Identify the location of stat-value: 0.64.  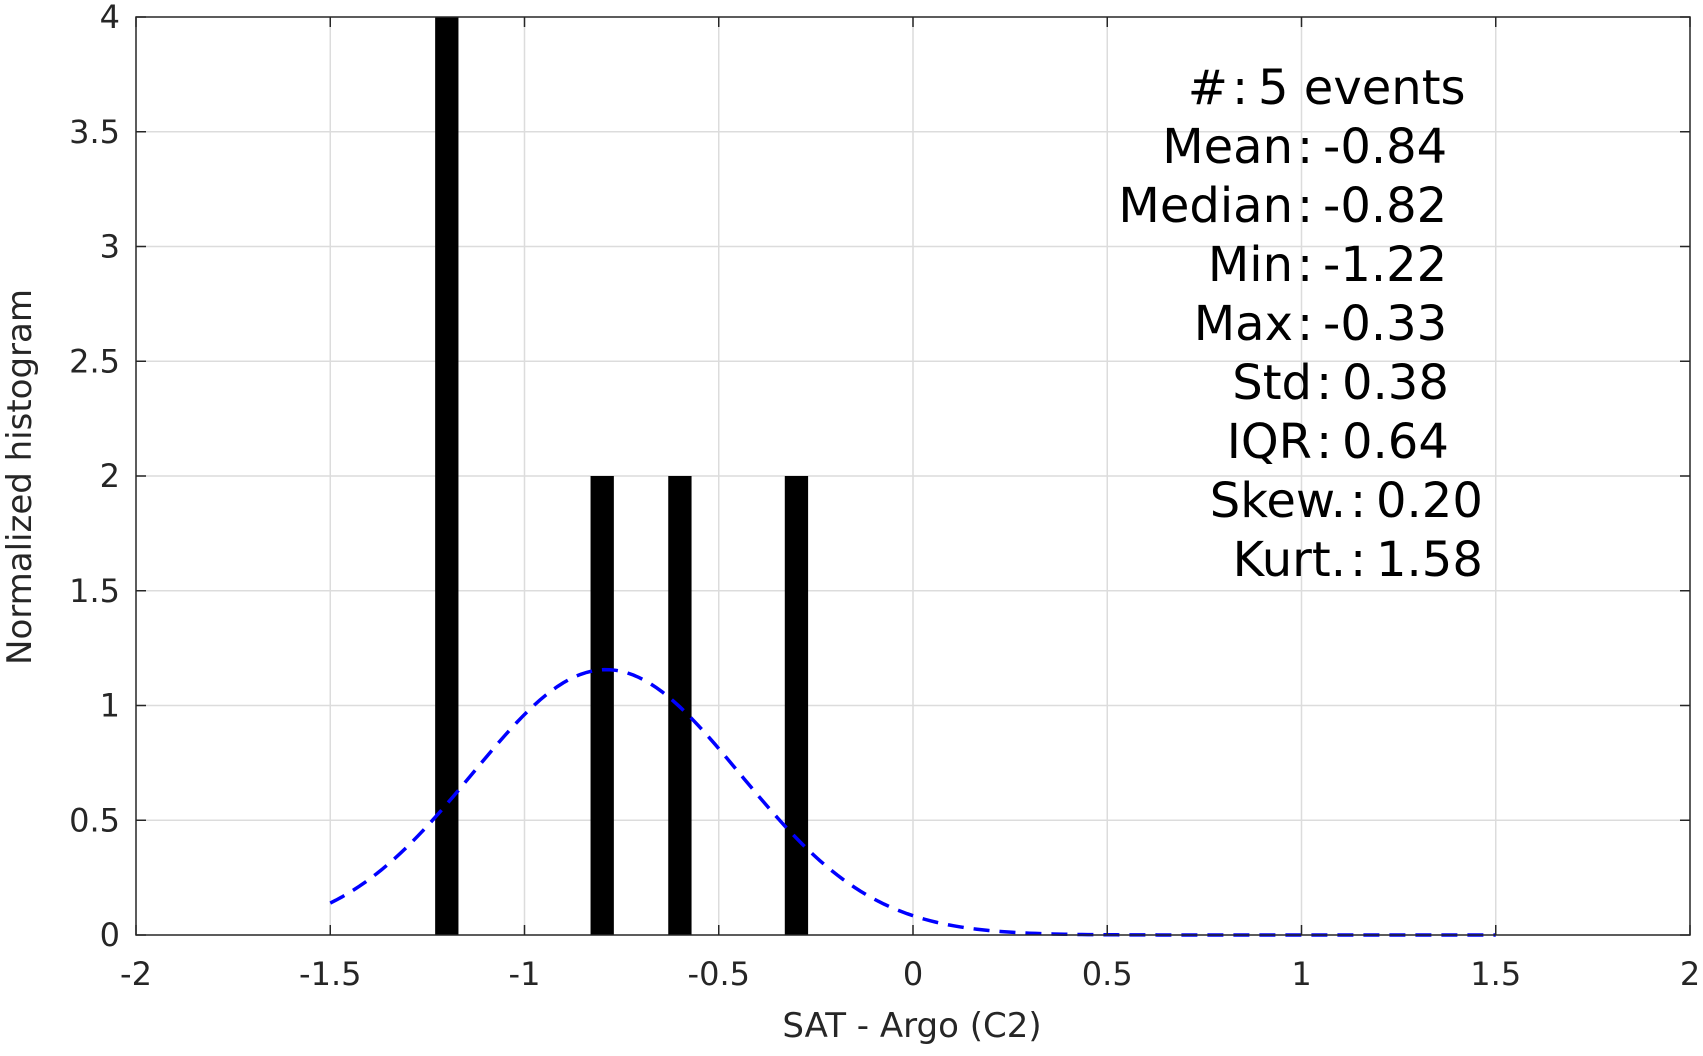
(1395, 442).